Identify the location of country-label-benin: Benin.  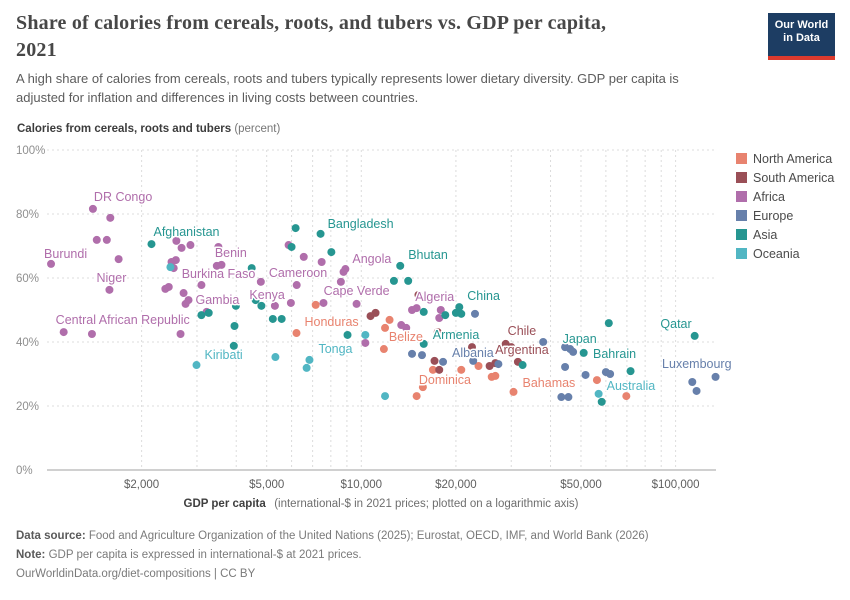
(230, 252).